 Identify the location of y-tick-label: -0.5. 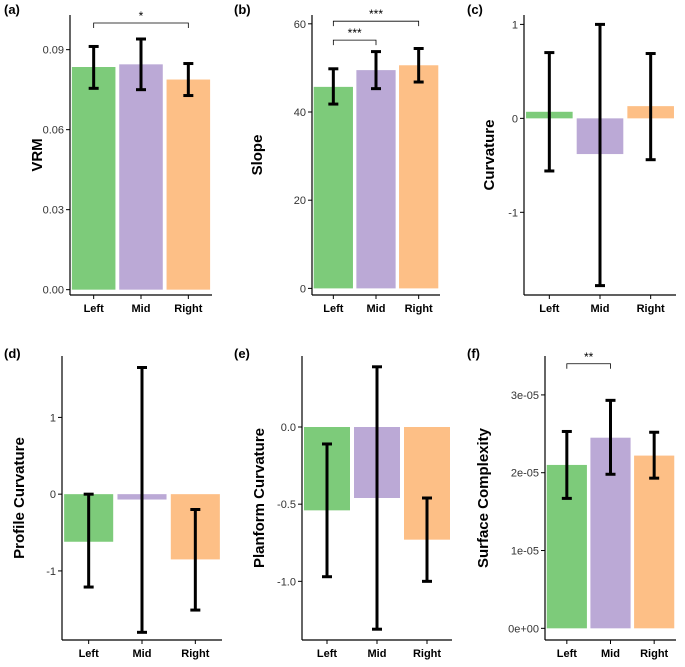
(286, 505).